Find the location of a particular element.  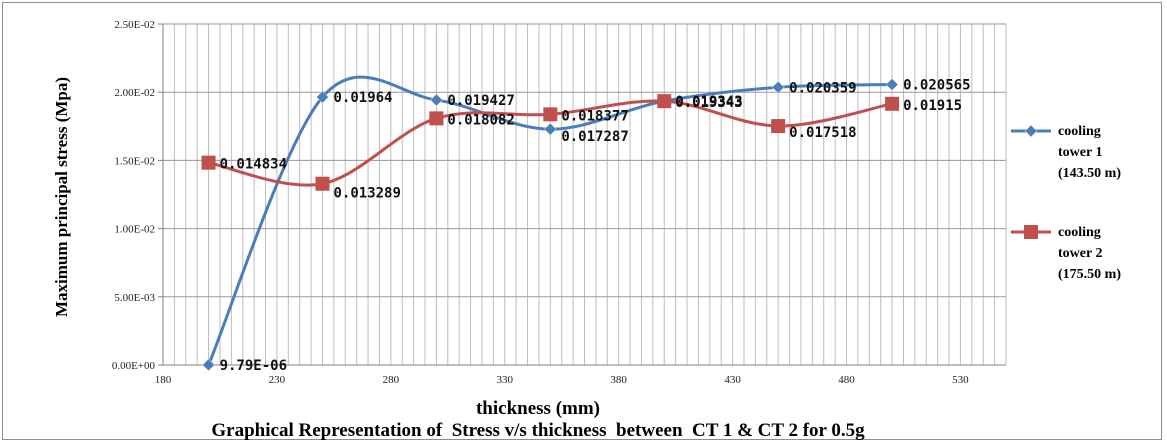

x-tick-label: 330 is located at coordinates (505, 380).